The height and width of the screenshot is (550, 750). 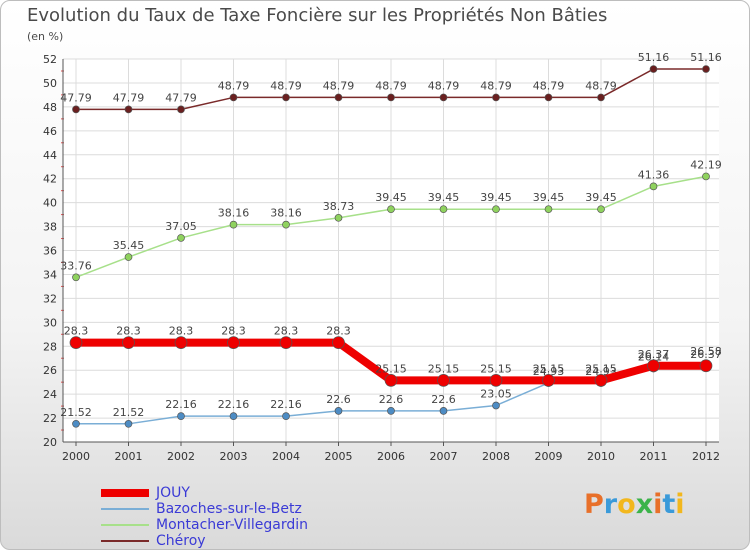 I want to click on y-tick-label: 50, so click(x=50, y=83).